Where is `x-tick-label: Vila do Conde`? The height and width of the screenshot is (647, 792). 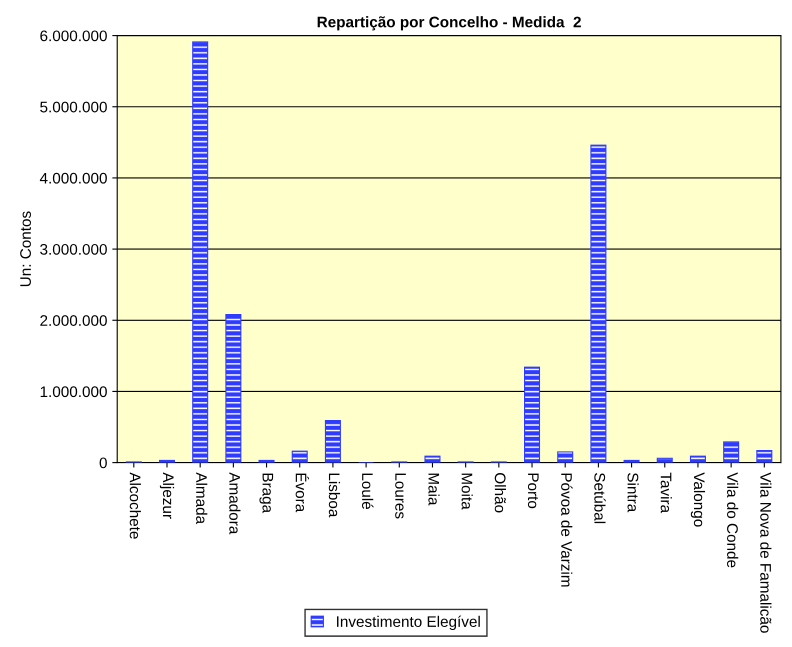 x-tick-label: Vila do Conde is located at coordinates (732, 520).